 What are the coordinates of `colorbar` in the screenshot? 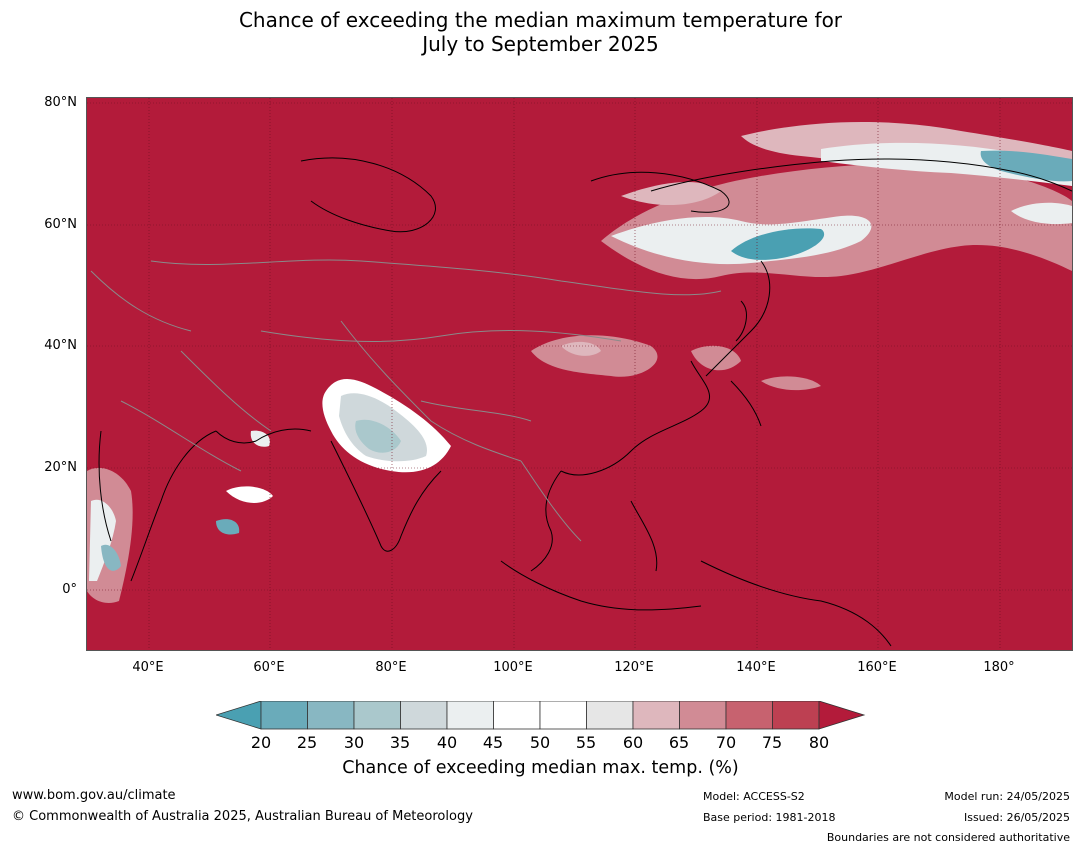 It's located at (541, 715).